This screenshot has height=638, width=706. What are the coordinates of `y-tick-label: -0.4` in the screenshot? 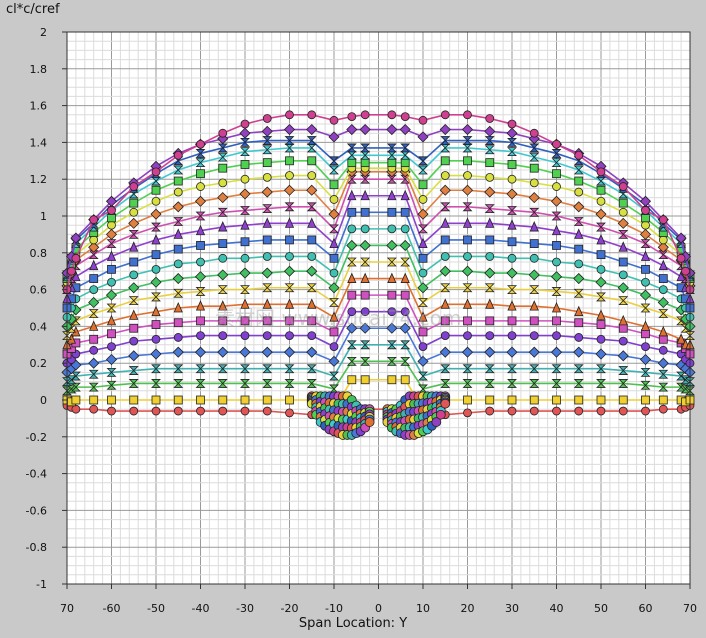 It's located at (36, 474).